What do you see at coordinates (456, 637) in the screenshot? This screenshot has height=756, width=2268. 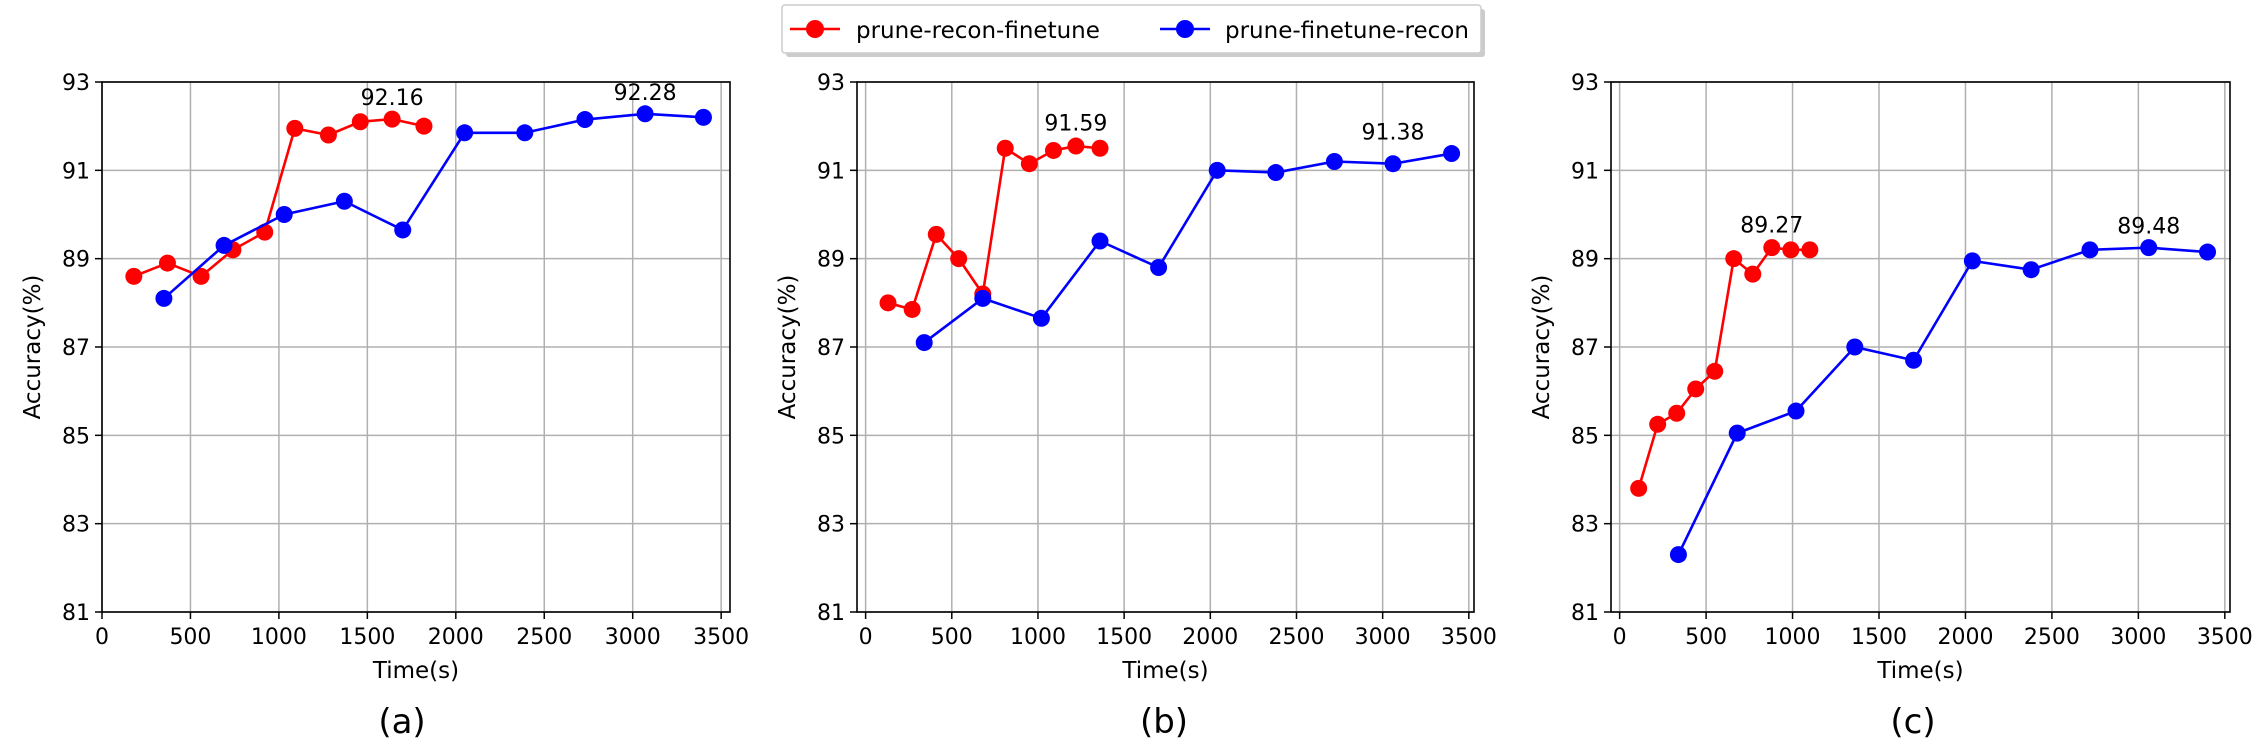 I see `chart-1-xtick-label: 2000` at bounding box center [456, 637].